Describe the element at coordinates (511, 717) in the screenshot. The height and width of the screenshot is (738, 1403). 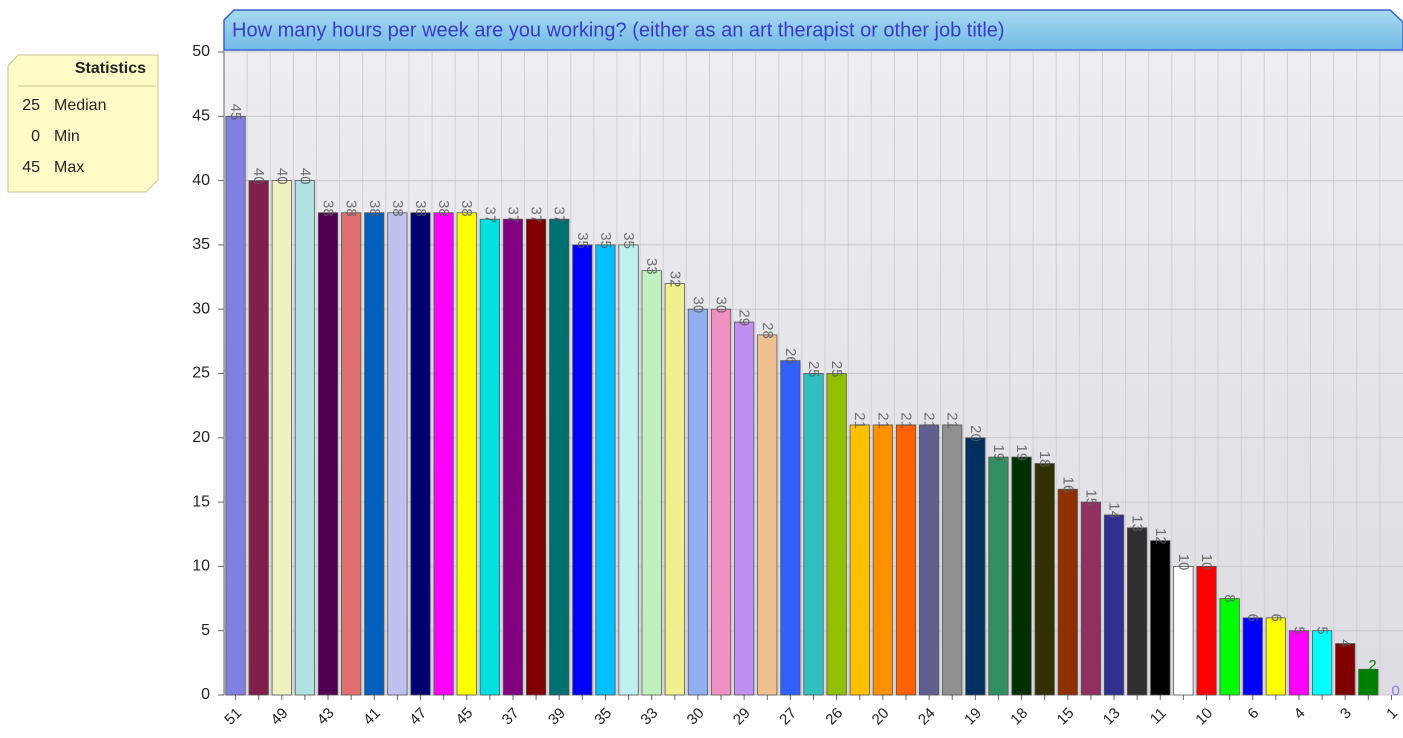
I see `x-tick-label: 37` at that location.